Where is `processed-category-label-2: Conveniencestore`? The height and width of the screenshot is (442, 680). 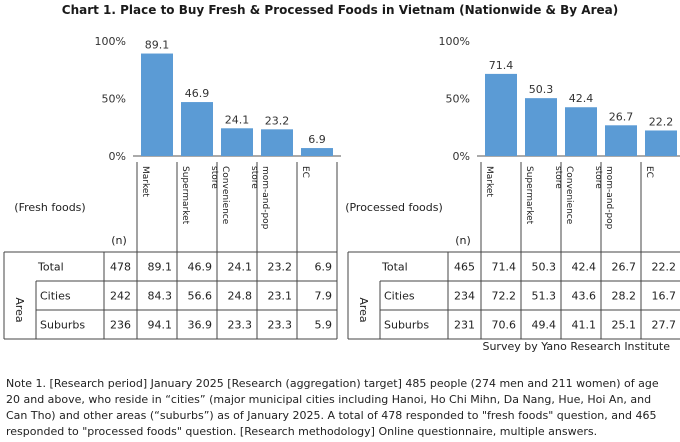 processed-category-label-2: Conveniencestore is located at coordinates (563, 195).